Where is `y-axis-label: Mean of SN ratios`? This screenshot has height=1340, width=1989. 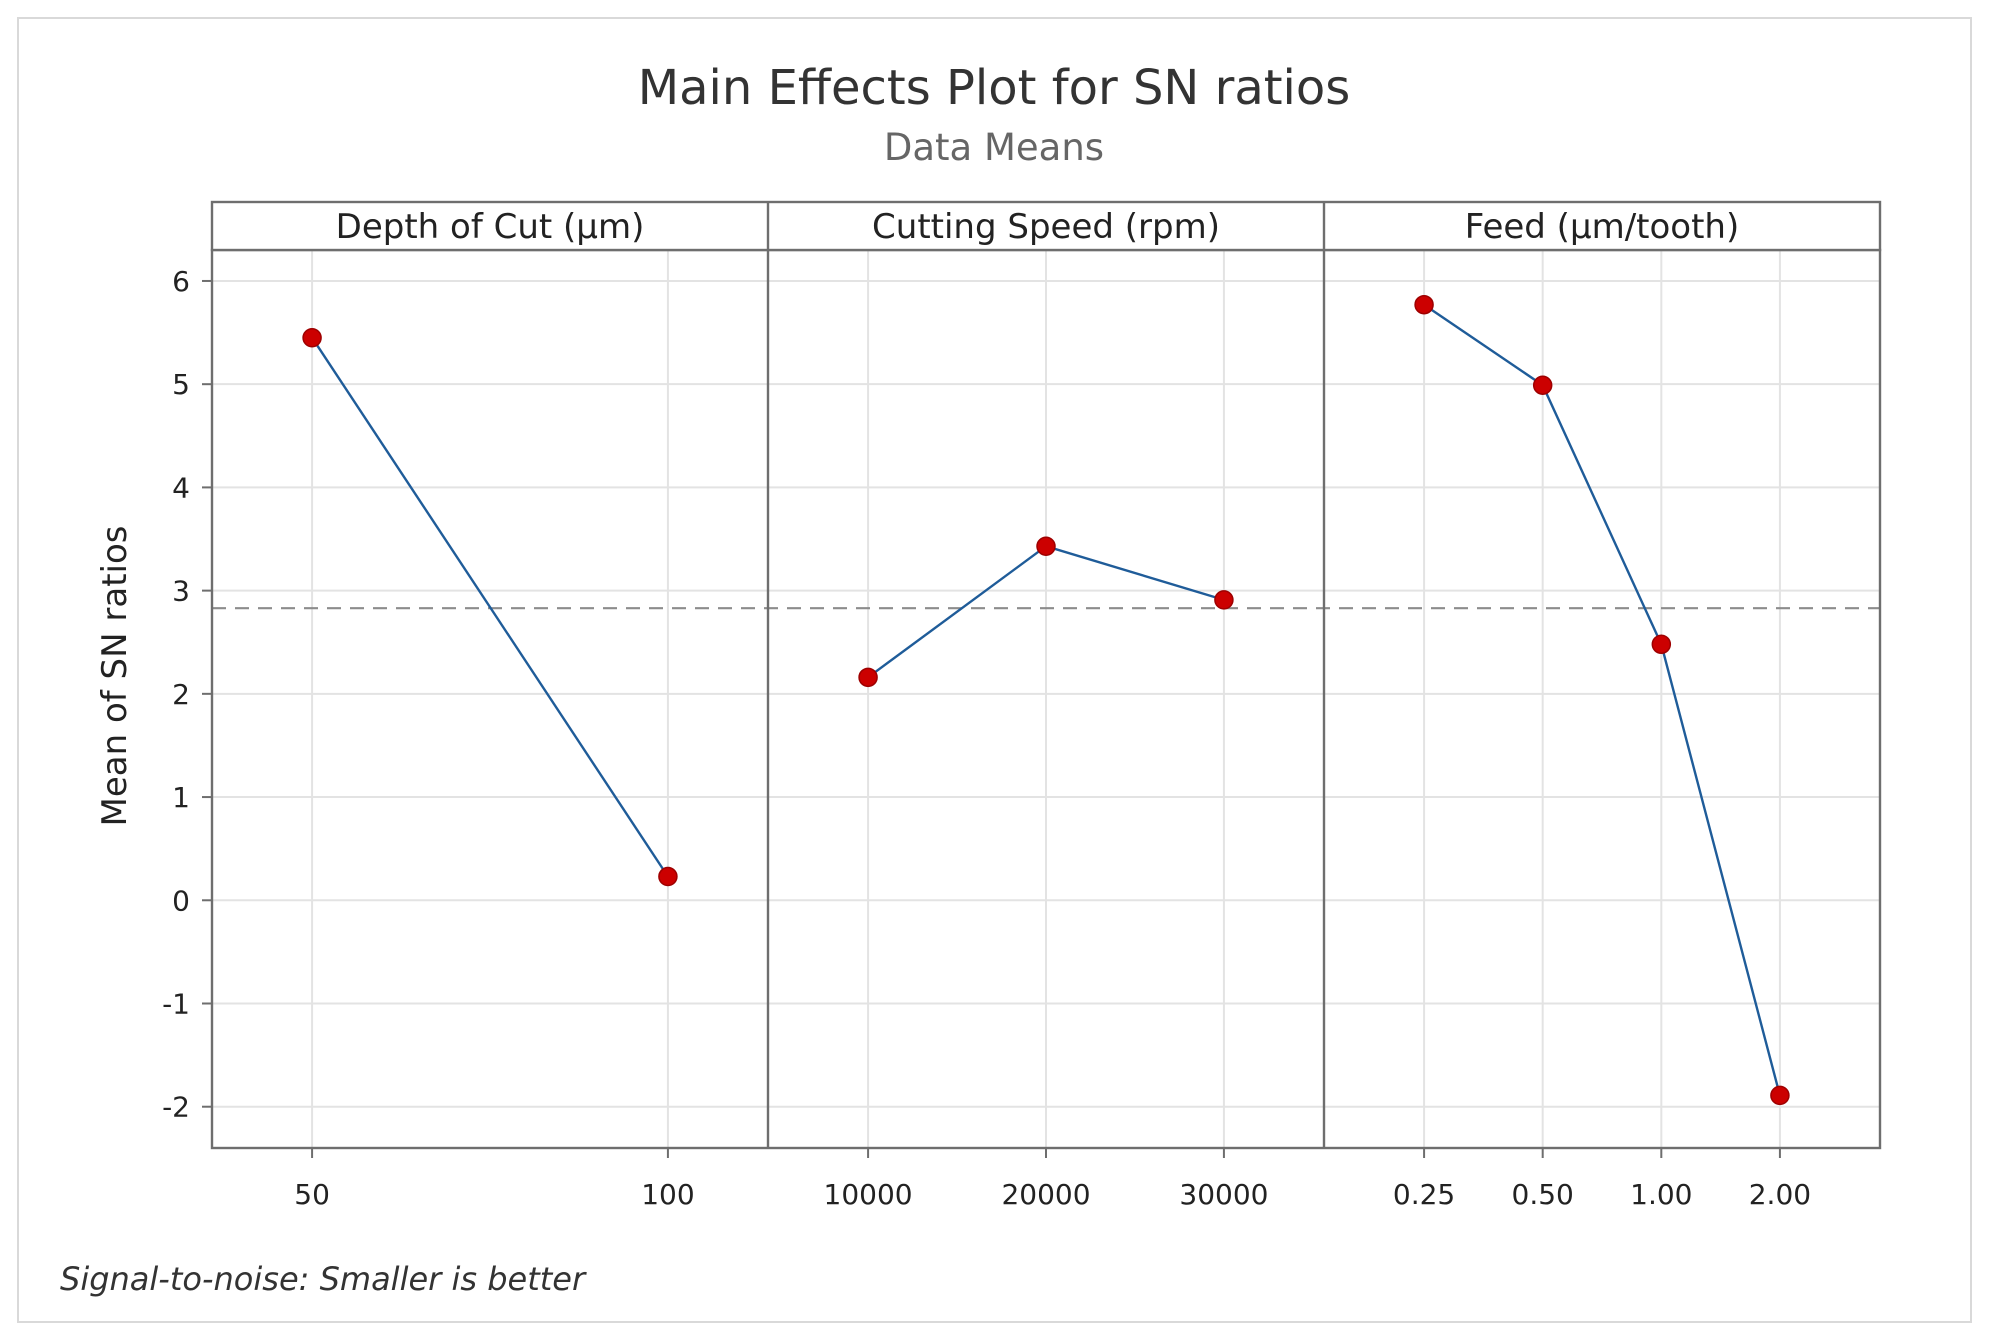 y-axis-label: Mean of SN ratios is located at coordinates (115, 676).